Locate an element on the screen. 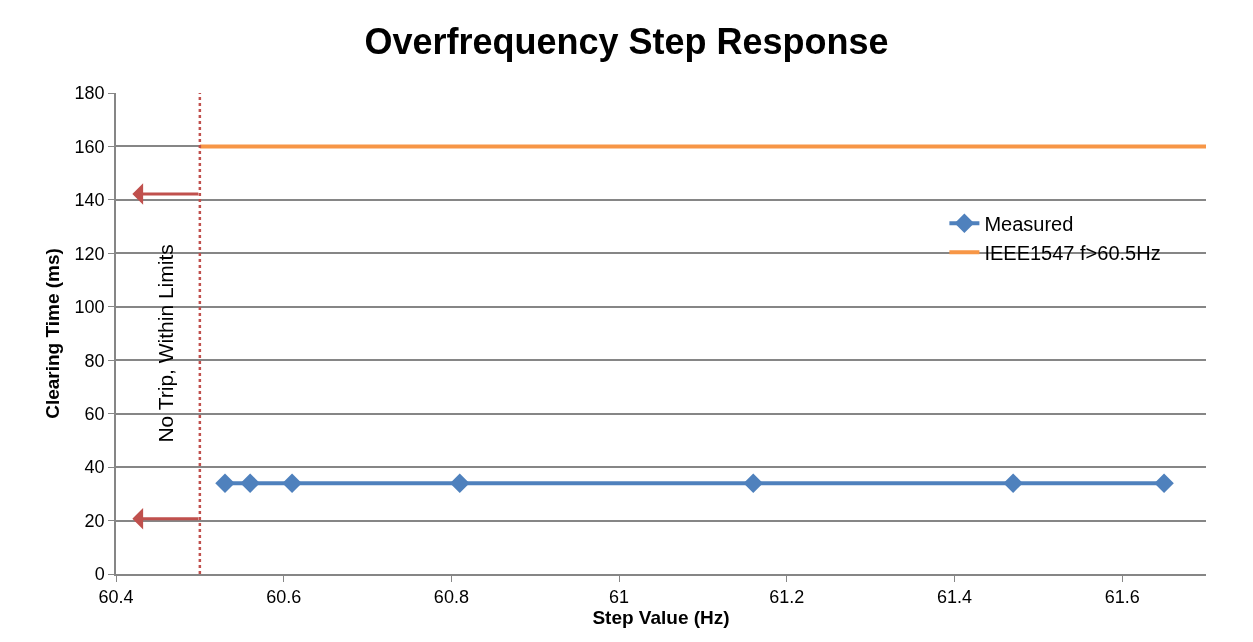 The width and height of the screenshot is (1253, 642). y-tick-label: 0 is located at coordinates (99, 574).